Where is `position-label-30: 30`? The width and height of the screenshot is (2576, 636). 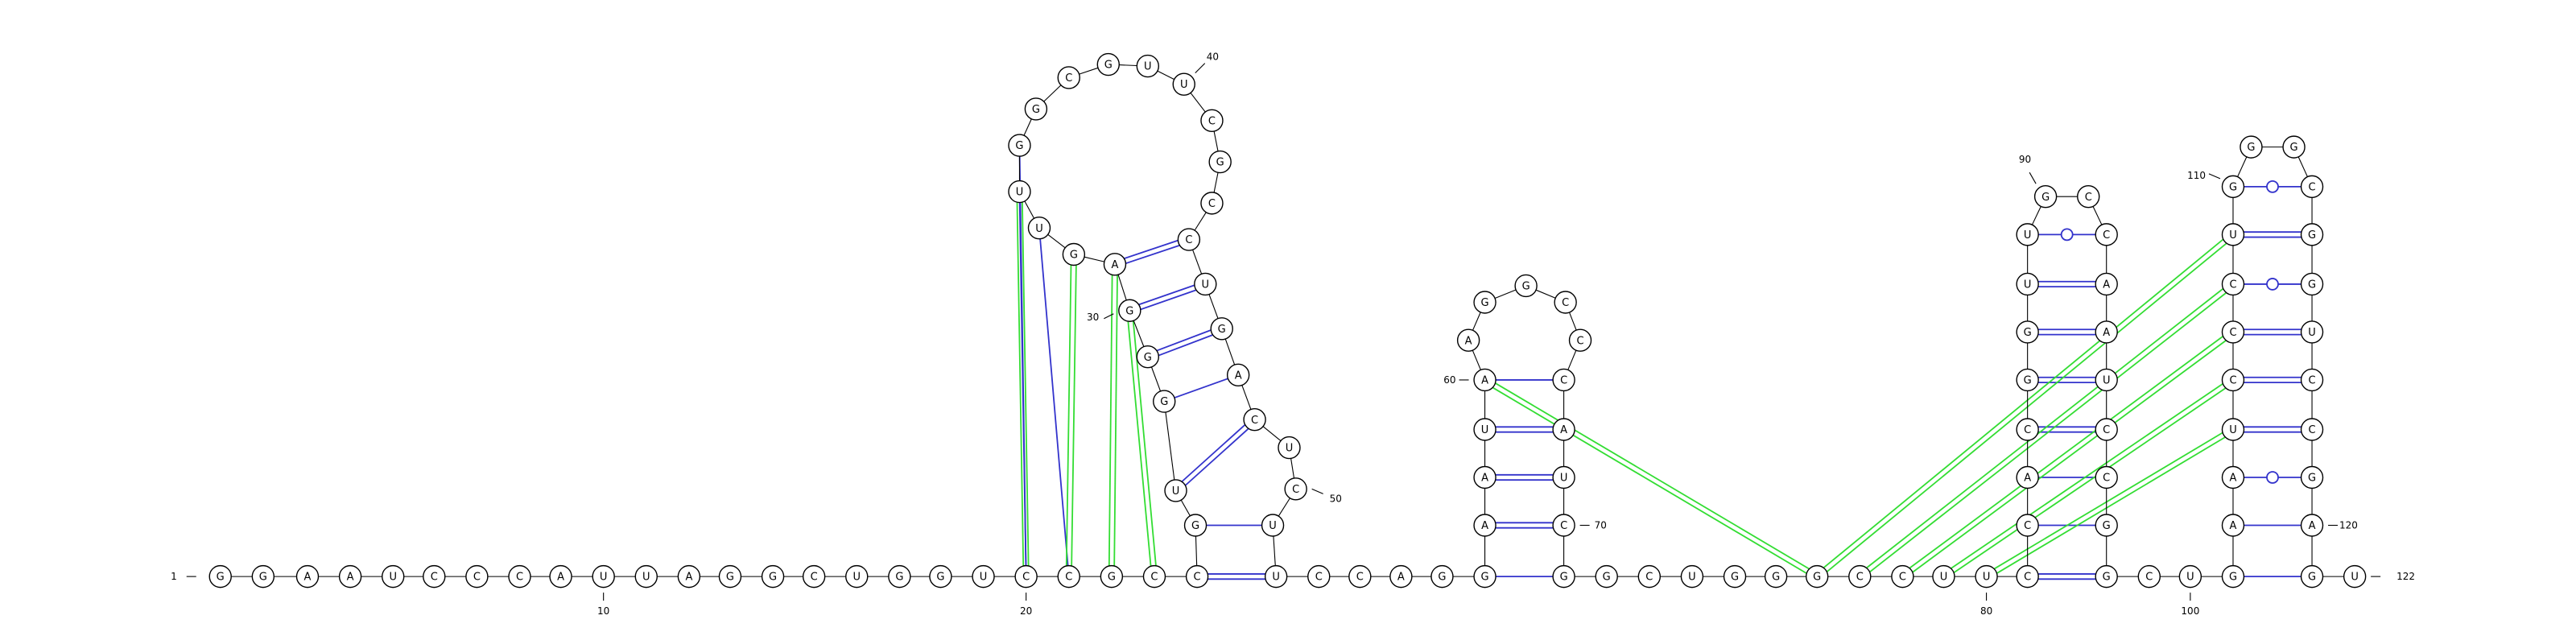
position-label-30: 30 is located at coordinates (1093, 317).